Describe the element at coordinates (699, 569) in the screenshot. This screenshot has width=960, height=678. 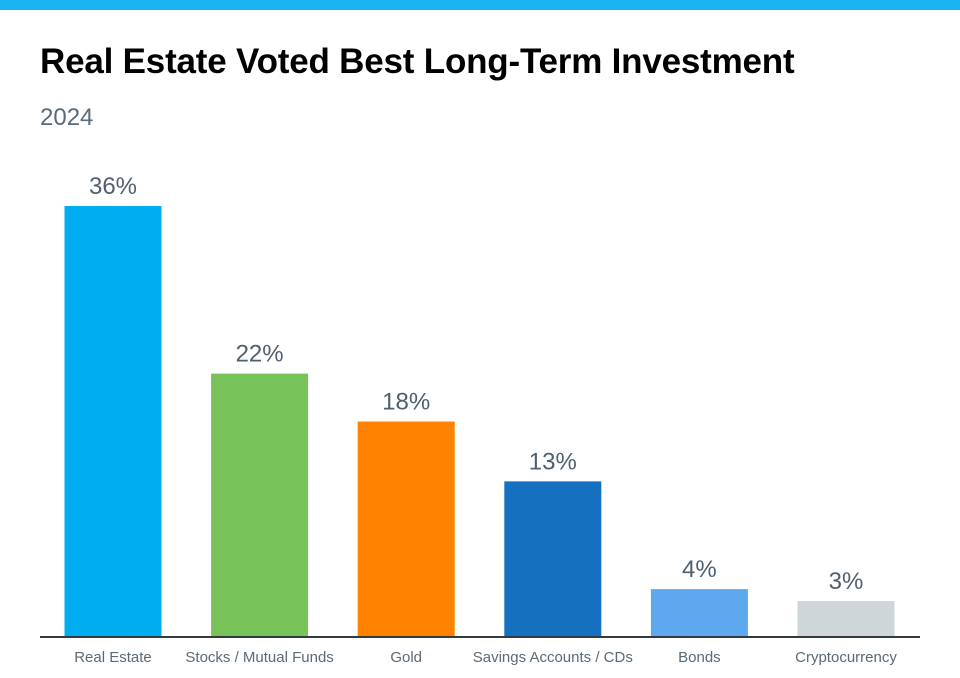
I see `data-label-4: 4%` at that location.